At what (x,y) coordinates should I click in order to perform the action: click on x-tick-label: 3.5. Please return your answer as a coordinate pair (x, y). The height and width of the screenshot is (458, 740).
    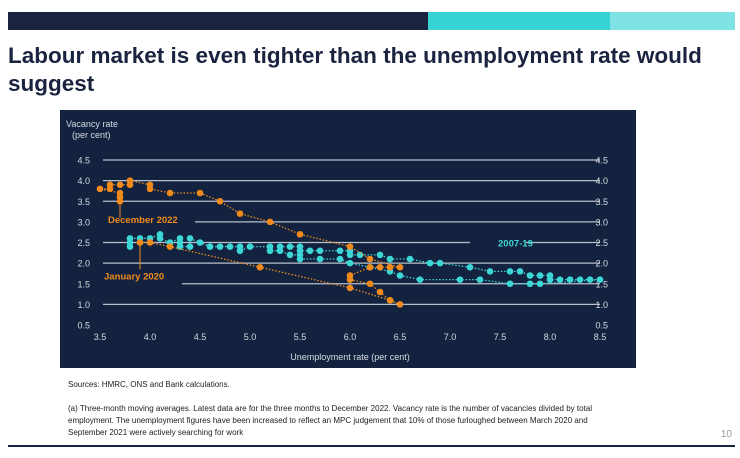
    Looking at the image, I should click on (100, 337).